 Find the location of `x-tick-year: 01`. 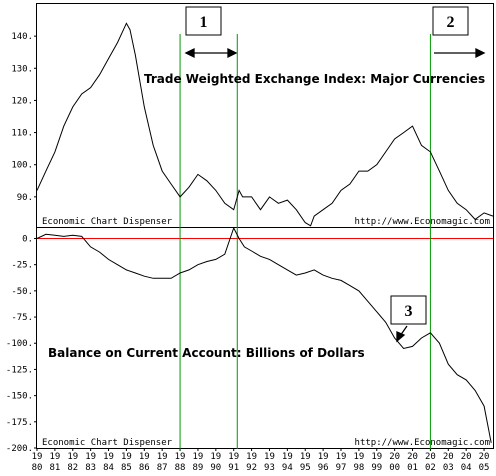

x-tick-year: 01 is located at coordinates (412, 468).